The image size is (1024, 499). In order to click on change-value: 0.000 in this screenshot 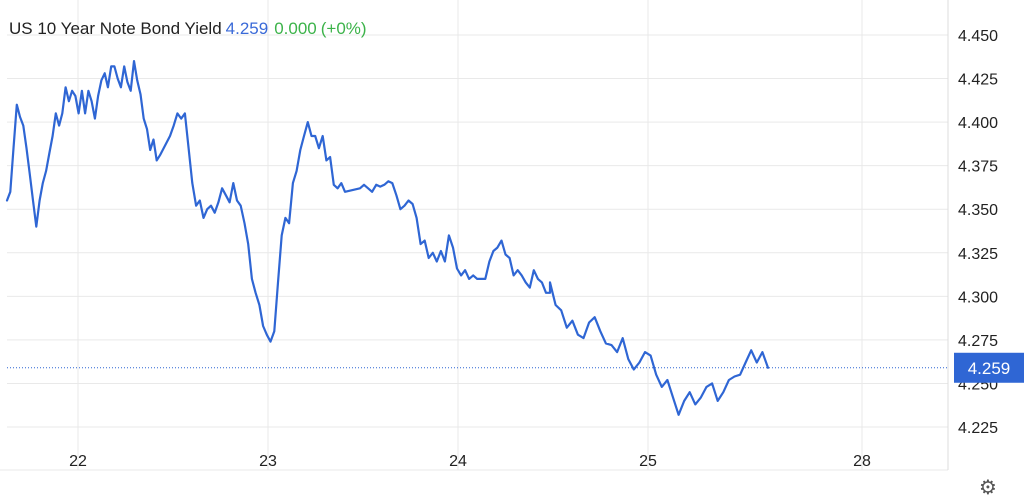, I will do `click(295, 28)`.